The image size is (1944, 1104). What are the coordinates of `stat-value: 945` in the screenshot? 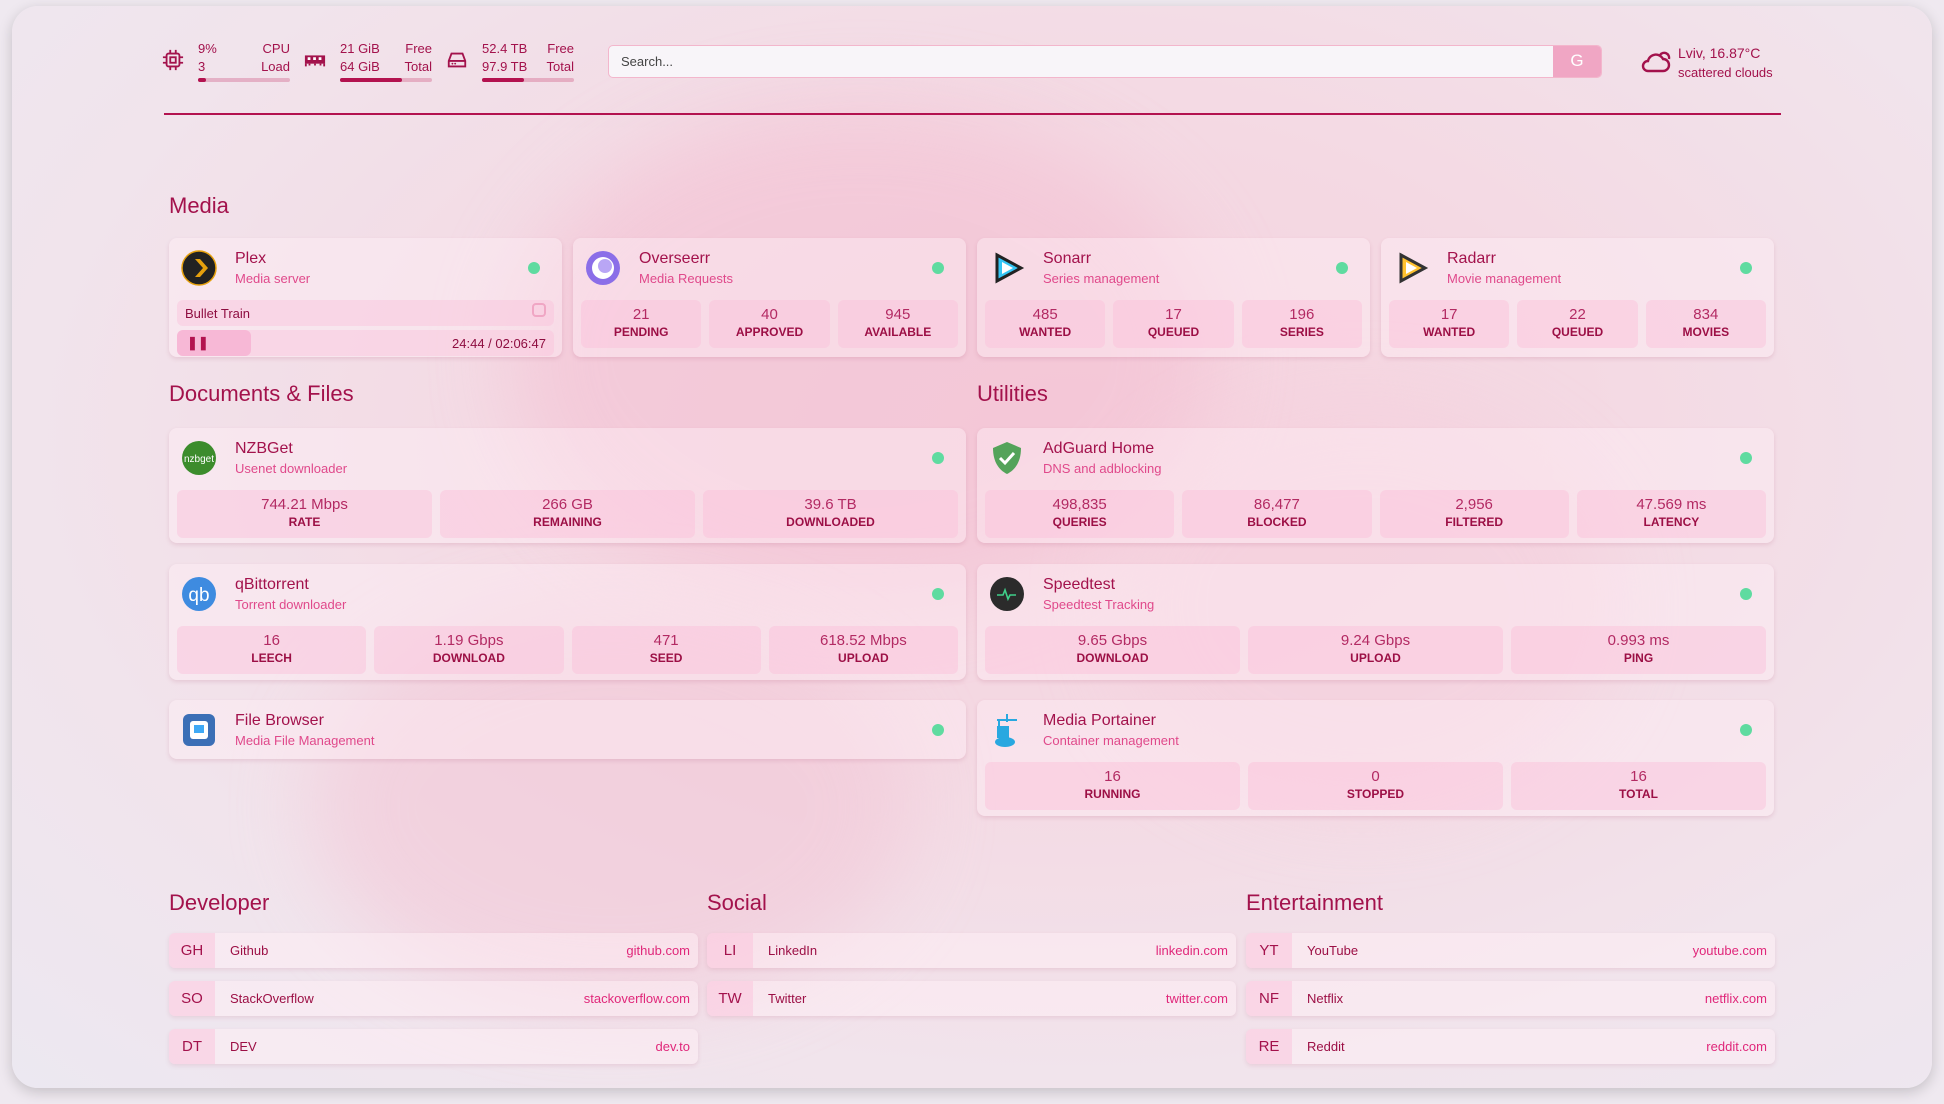 It's located at (898, 314).